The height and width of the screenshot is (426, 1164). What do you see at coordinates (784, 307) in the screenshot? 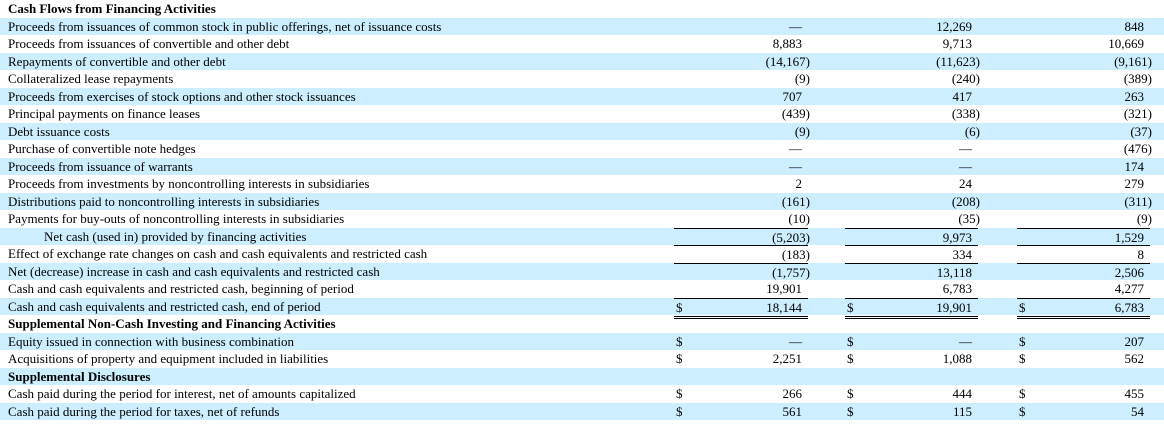
I see `amount: 18,144` at bounding box center [784, 307].